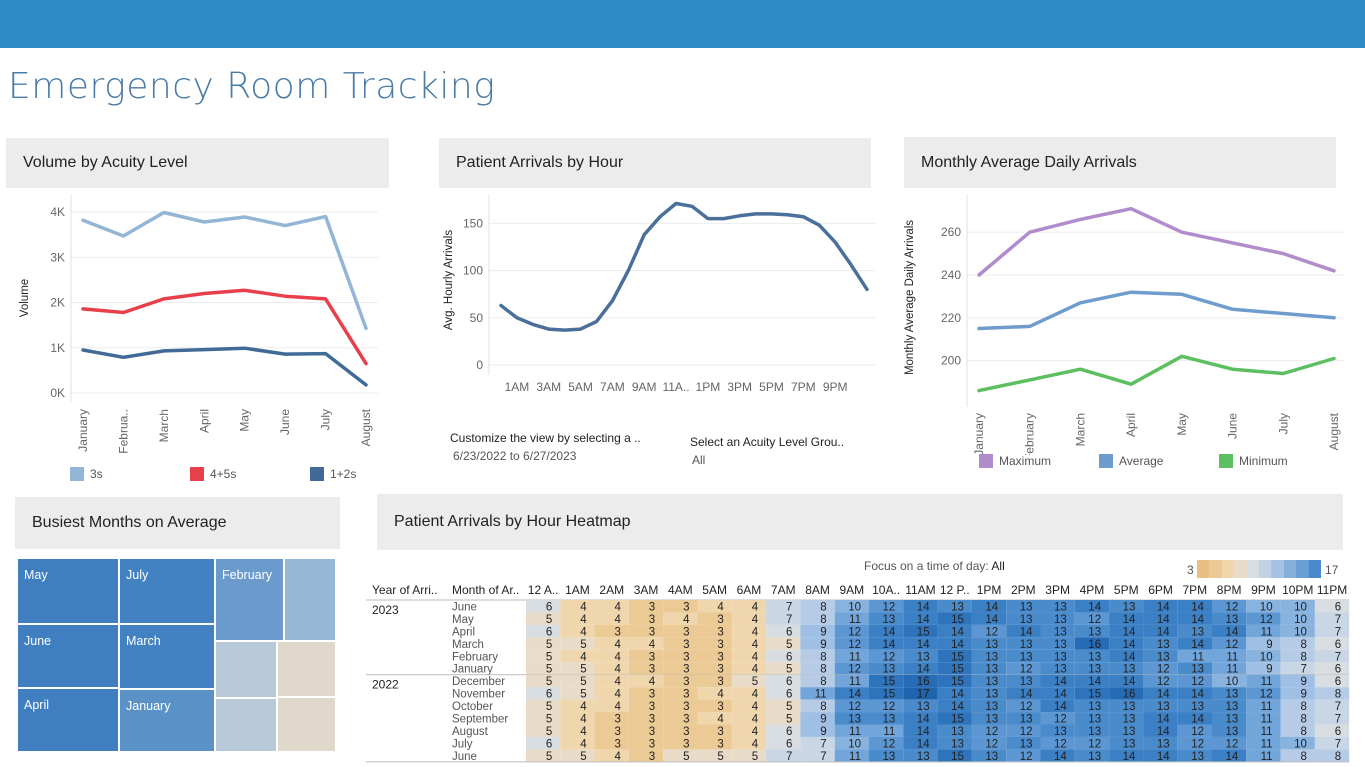 The width and height of the screenshot is (1365, 767). What do you see at coordinates (580, 387) in the screenshot?
I see `x-tick-label: 5AM` at bounding box center [580, 387].